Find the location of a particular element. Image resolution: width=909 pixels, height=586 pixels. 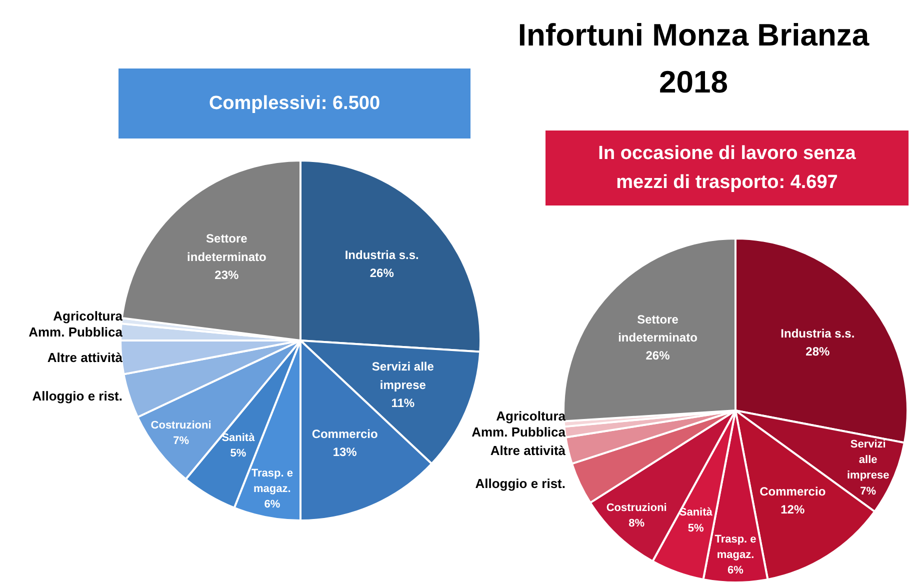

chart-title: In occasione di lavoro senza mezzi di trasporto: 4.697 is located at coordinates (727, 168).